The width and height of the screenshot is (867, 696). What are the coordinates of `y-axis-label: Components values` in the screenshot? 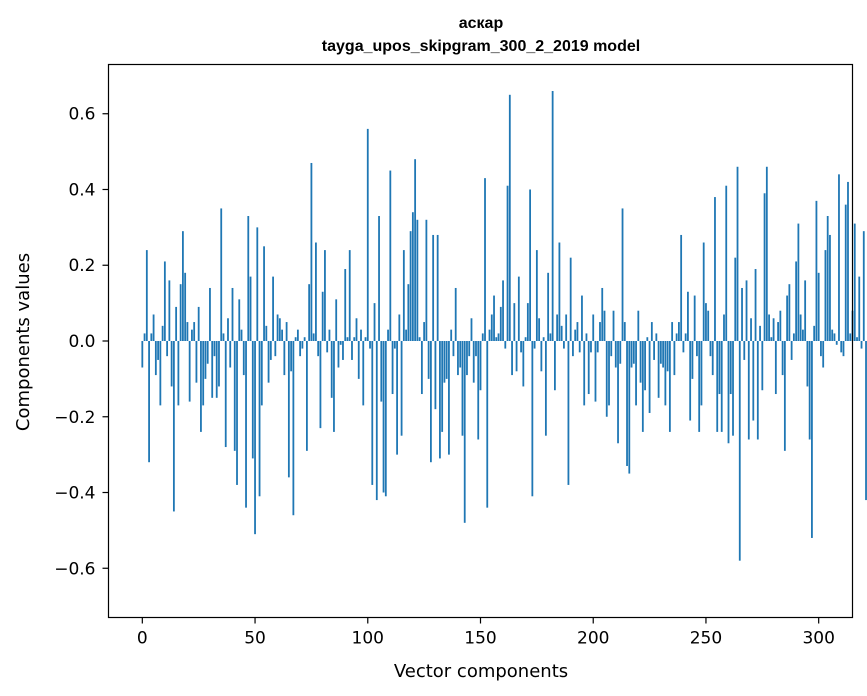 It's located at (23, 342).